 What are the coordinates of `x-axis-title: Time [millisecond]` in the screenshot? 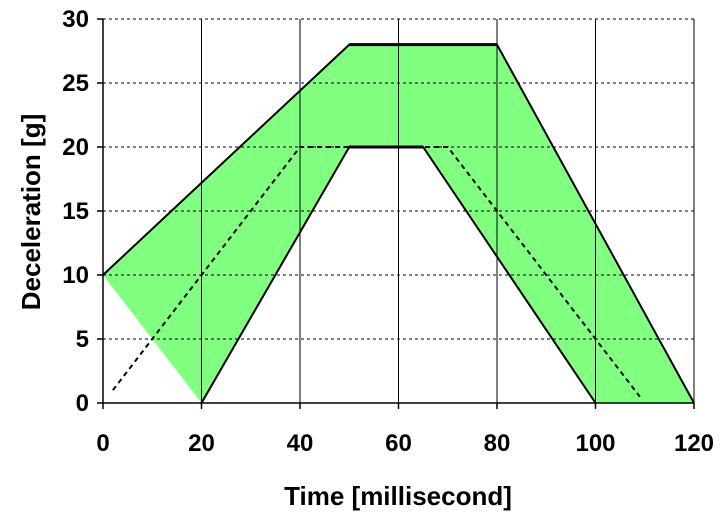 It's located at (398, 496).